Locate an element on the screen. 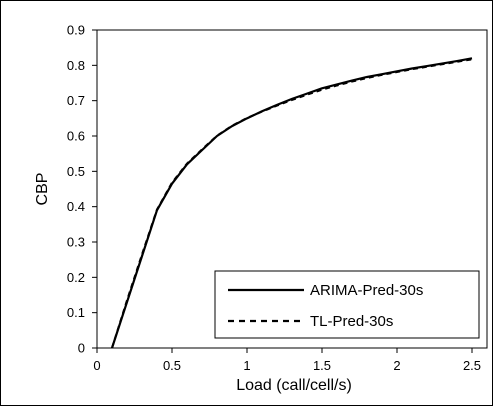 This screenshot has width=493, height=406. legend-box is located at coordinates (347, 304).